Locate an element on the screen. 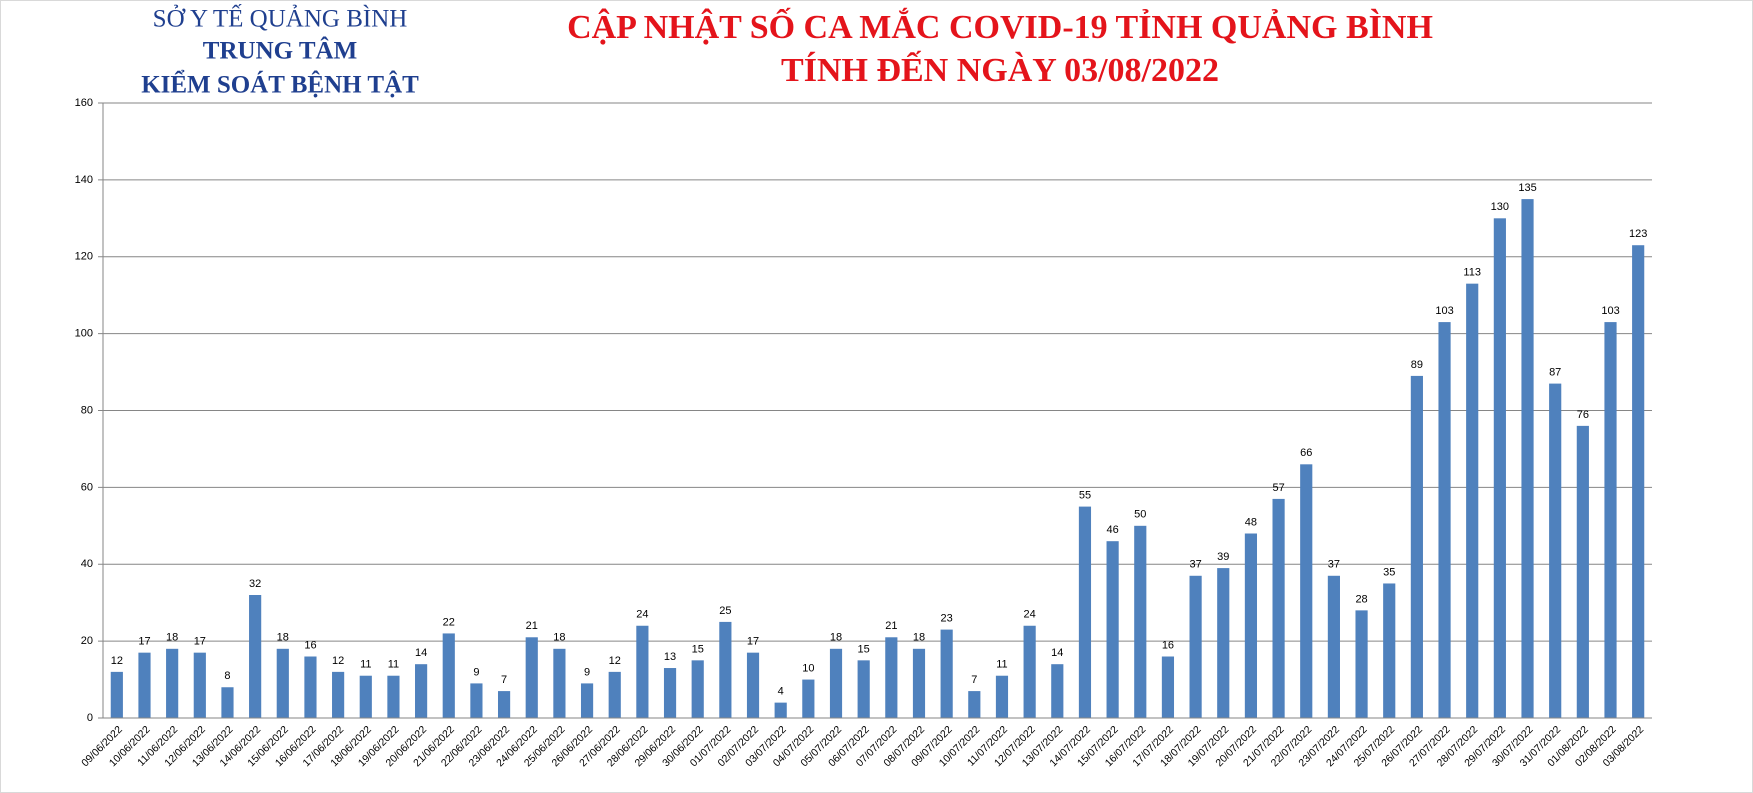 The width and height of the screenshot is (1753, 793). value-label: 32 is located at coordinates (255, 584).